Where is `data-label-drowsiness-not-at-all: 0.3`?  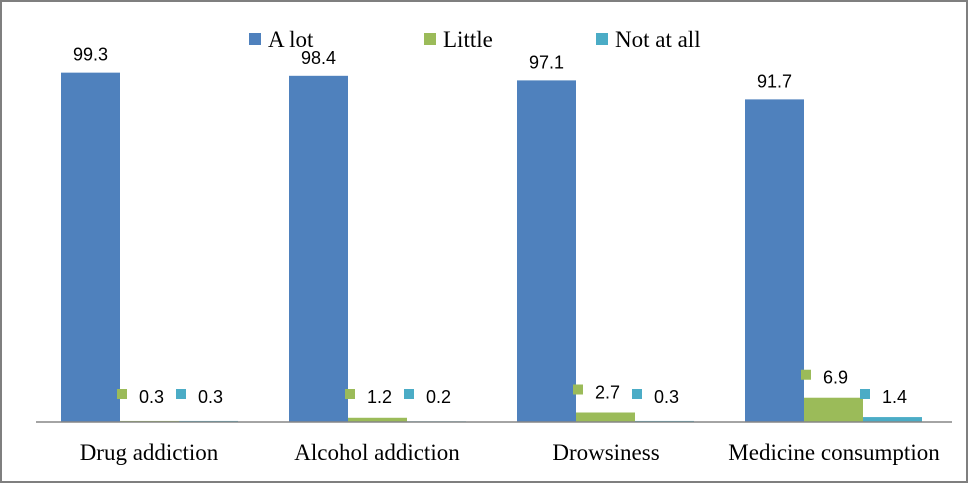 data-label-drowsiness-not-at-all: 0.3 is located at coordinates (666, 397).